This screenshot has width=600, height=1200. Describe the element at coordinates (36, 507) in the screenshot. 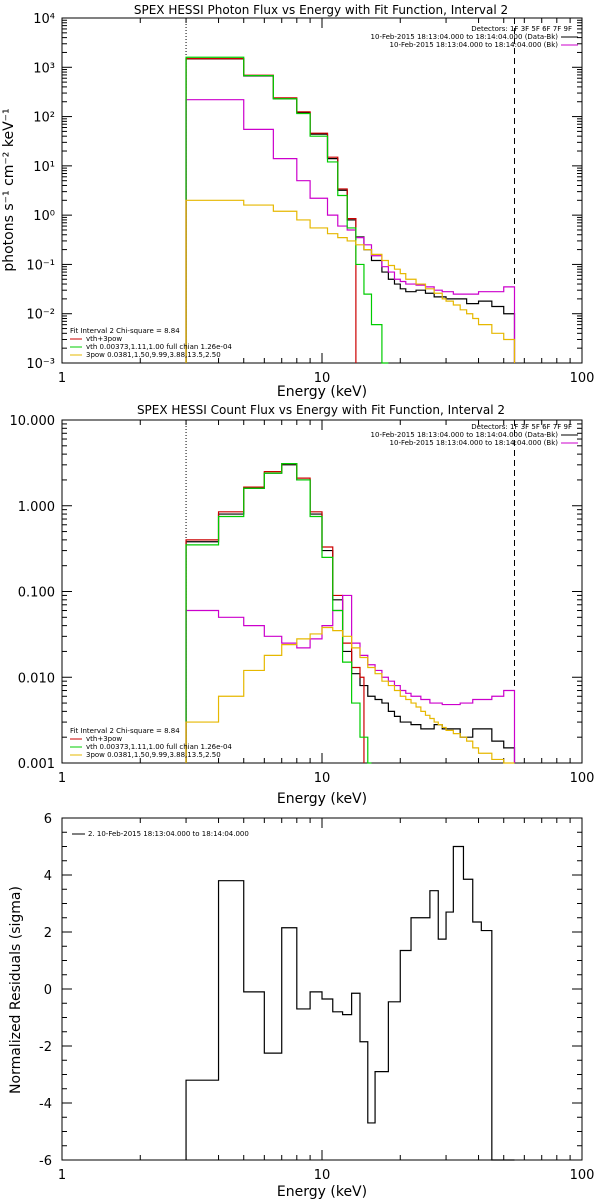

I see `y-tick-label: 1.000` at that location.